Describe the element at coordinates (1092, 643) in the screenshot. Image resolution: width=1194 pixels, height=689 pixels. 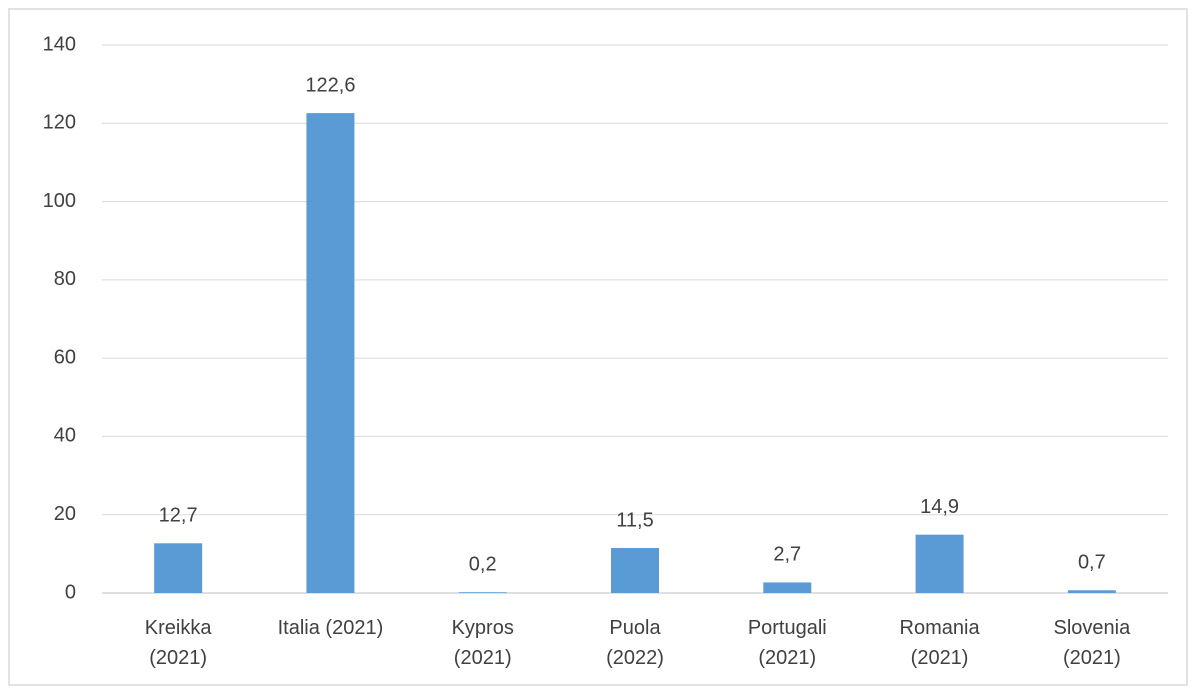
I see `x-tick-label: Slovenia (2021)` at that location.